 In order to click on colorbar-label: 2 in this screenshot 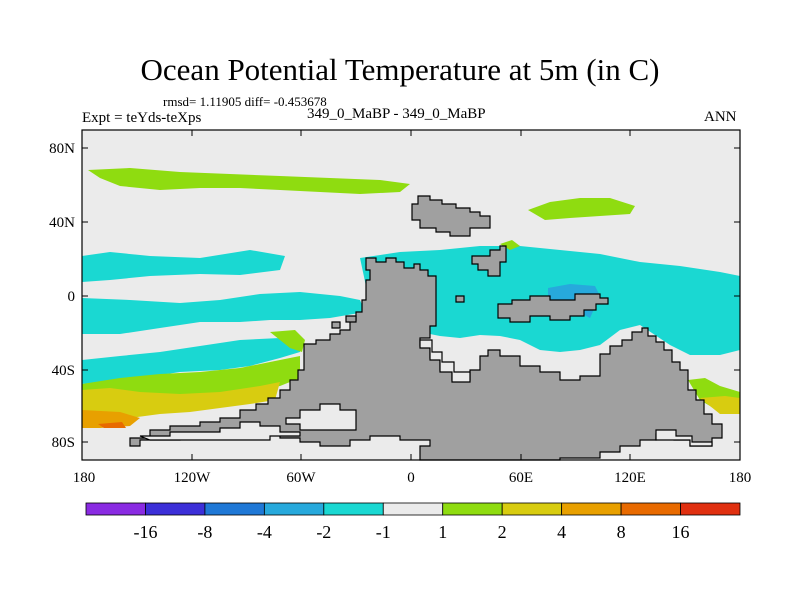, I will do `click(502, 532)`.